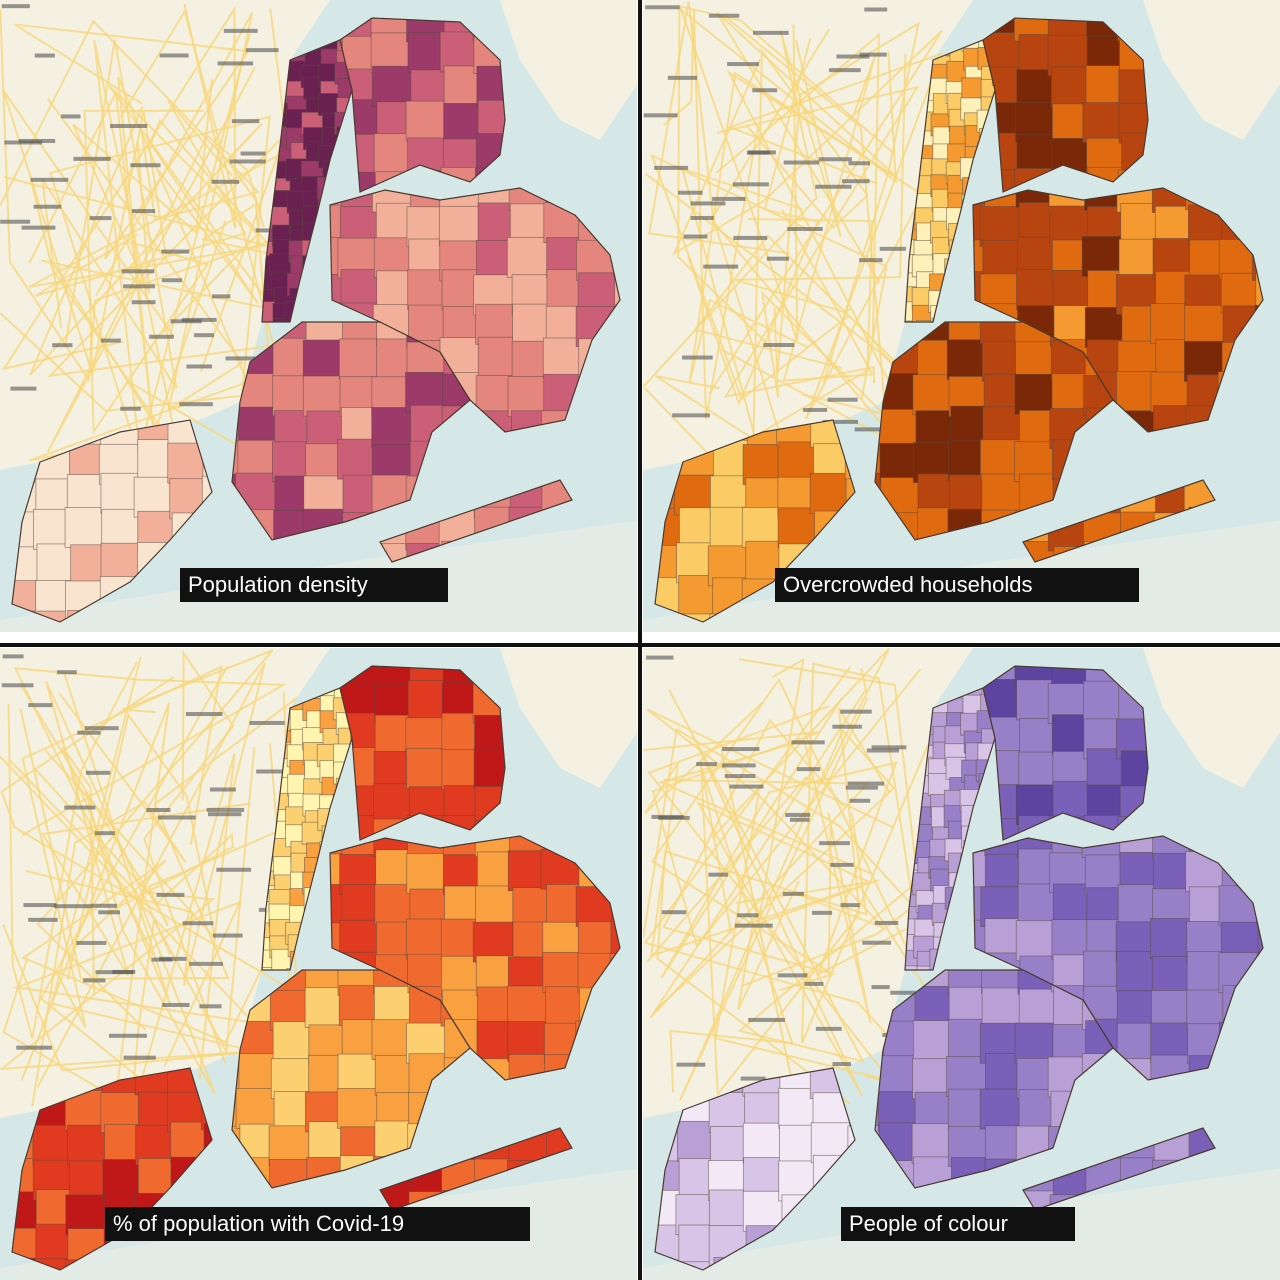 Image resolution: width=1280 pixels, height=1280 pixels. Describe the element at coordinates (278, 584) in the screenshot. I see `caption: Population density` at that location.